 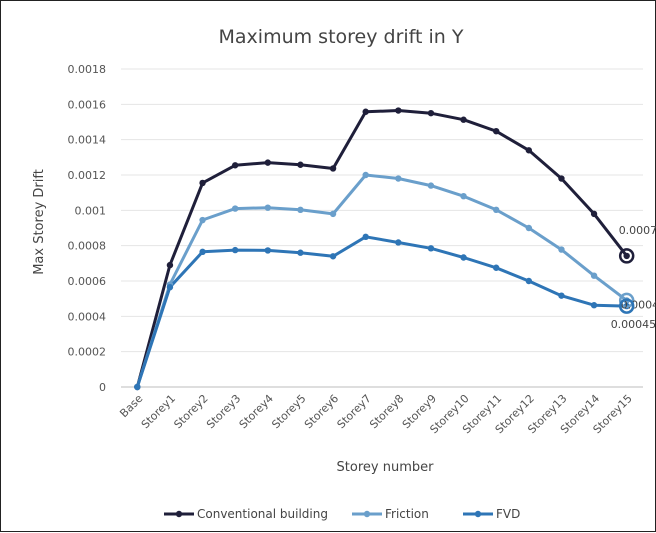 I want to click on legend-label: FVD, so click(x=508, y=514).